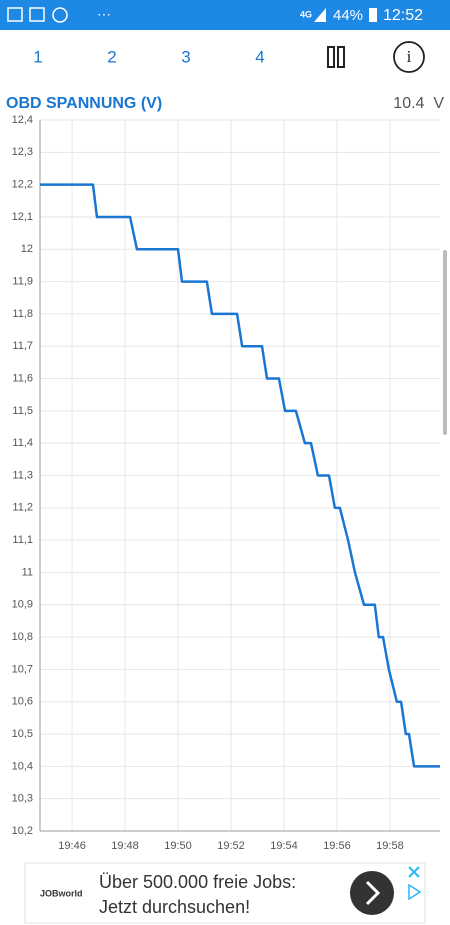 This screenshot has height=925, width=450. What do you see at coordinates (403, 15) in the screenshot?
I see `status-time: 12:52` at bounding box center [403, 15].